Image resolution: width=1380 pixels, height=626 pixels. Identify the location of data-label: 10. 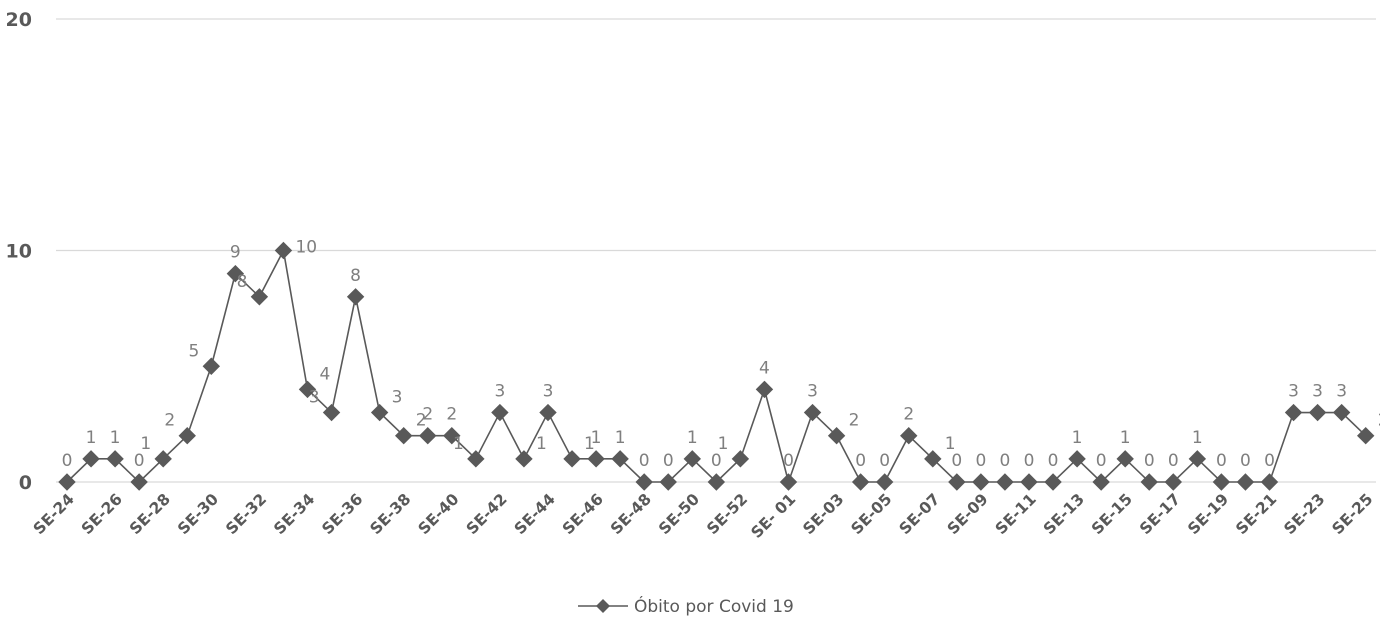
(306, 248).